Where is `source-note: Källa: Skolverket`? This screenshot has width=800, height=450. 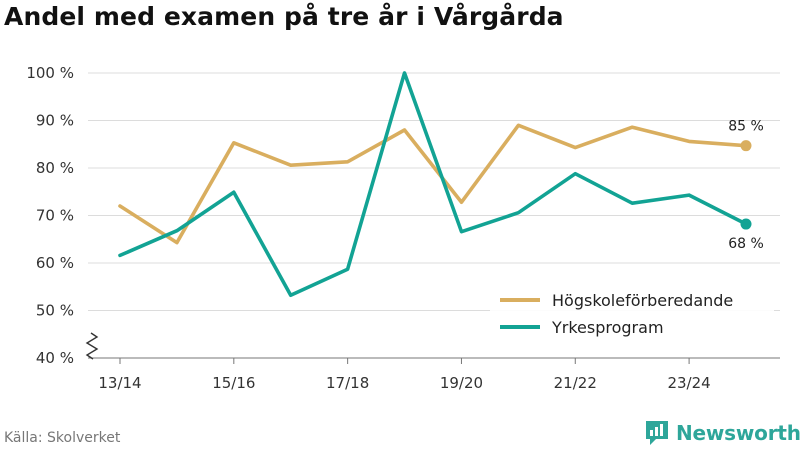 source-note: Källa: Skolverket is located at coordinates (62, 438).